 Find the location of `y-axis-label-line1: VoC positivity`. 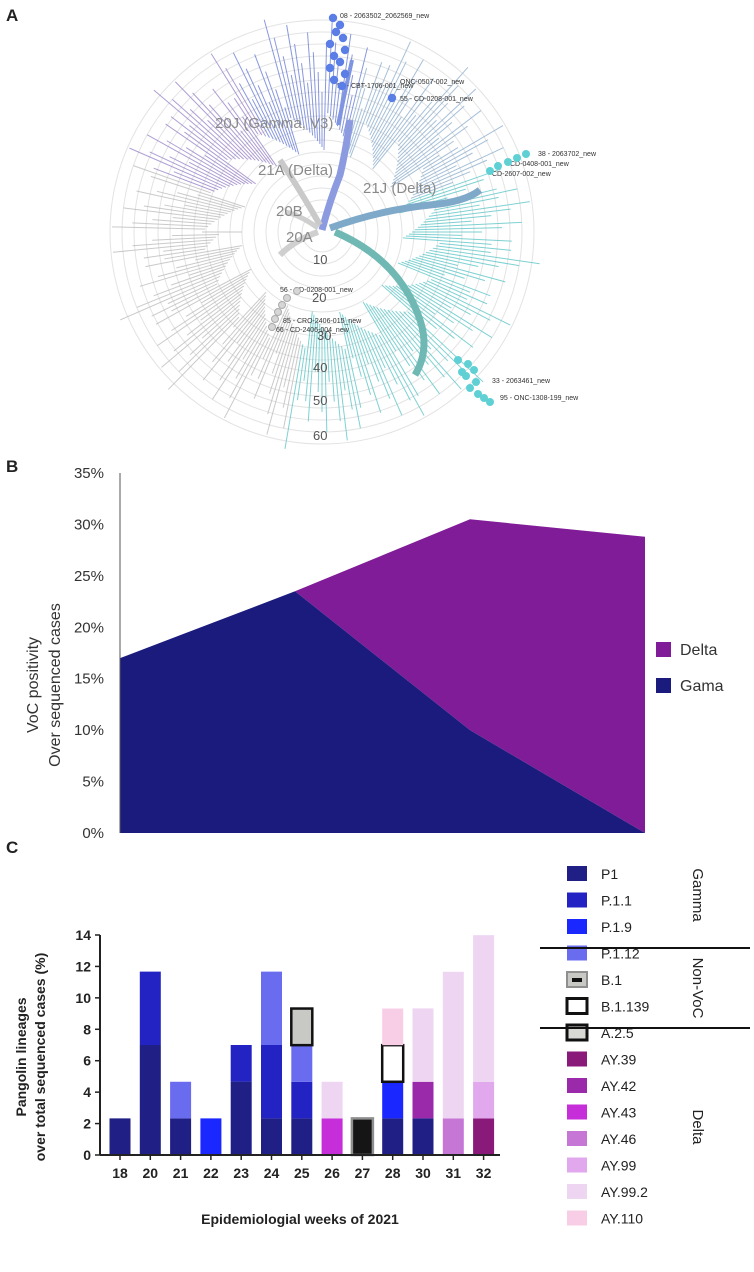

y-axis-label-line1: VoC positivity is located at coordinates (33, 685).